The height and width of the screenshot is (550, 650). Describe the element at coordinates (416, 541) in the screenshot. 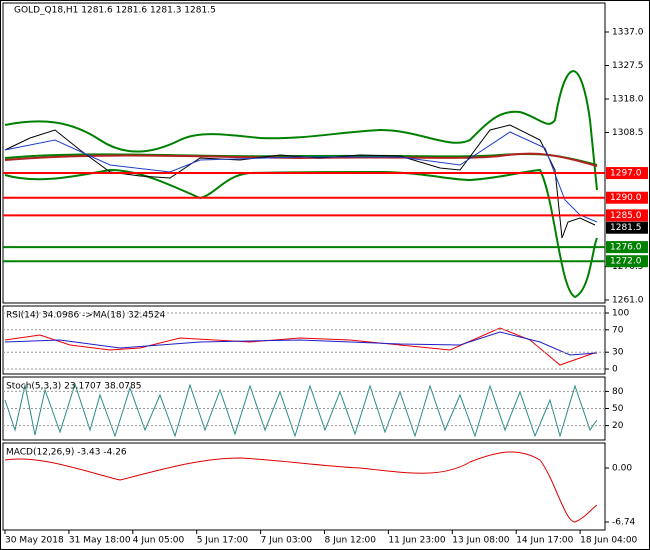

I see `time-label: 11 Jun 23:00` at that location.